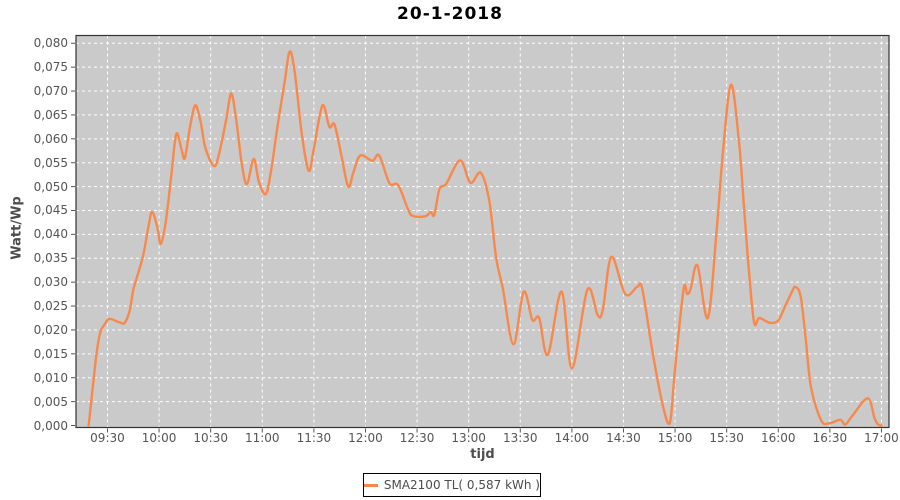  Describe the element at coordinates (210, 438) in the screenshot. I see `x-tick-label: 10:30` at that location.